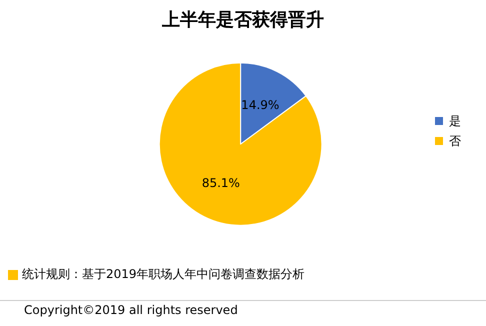  What do you see at coordinates (455, 141) in the screenshot?
I see `legend-label: 否` at bounding box center [455, 141].